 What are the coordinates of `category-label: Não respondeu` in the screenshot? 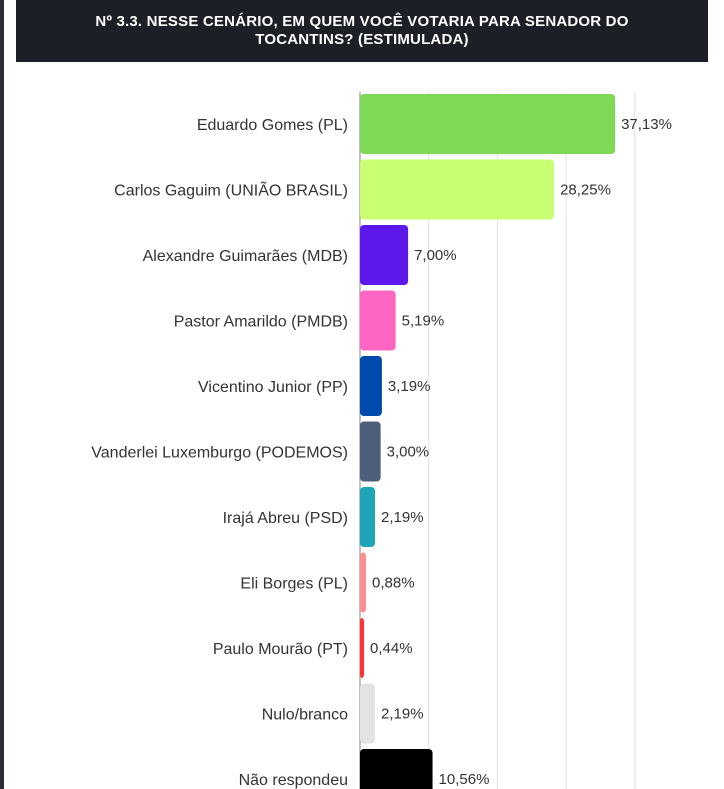 It's located at (293, 780).